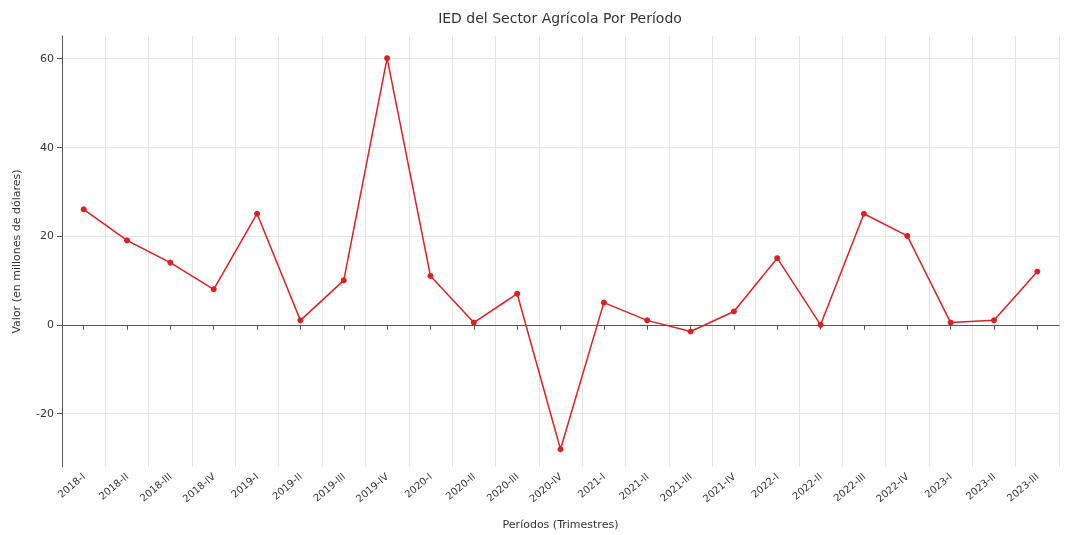  Describe the element at coordinates (16, 251) in the screenshot. I see `y-axis-title: Valor (en millones de dólares)` at that location.